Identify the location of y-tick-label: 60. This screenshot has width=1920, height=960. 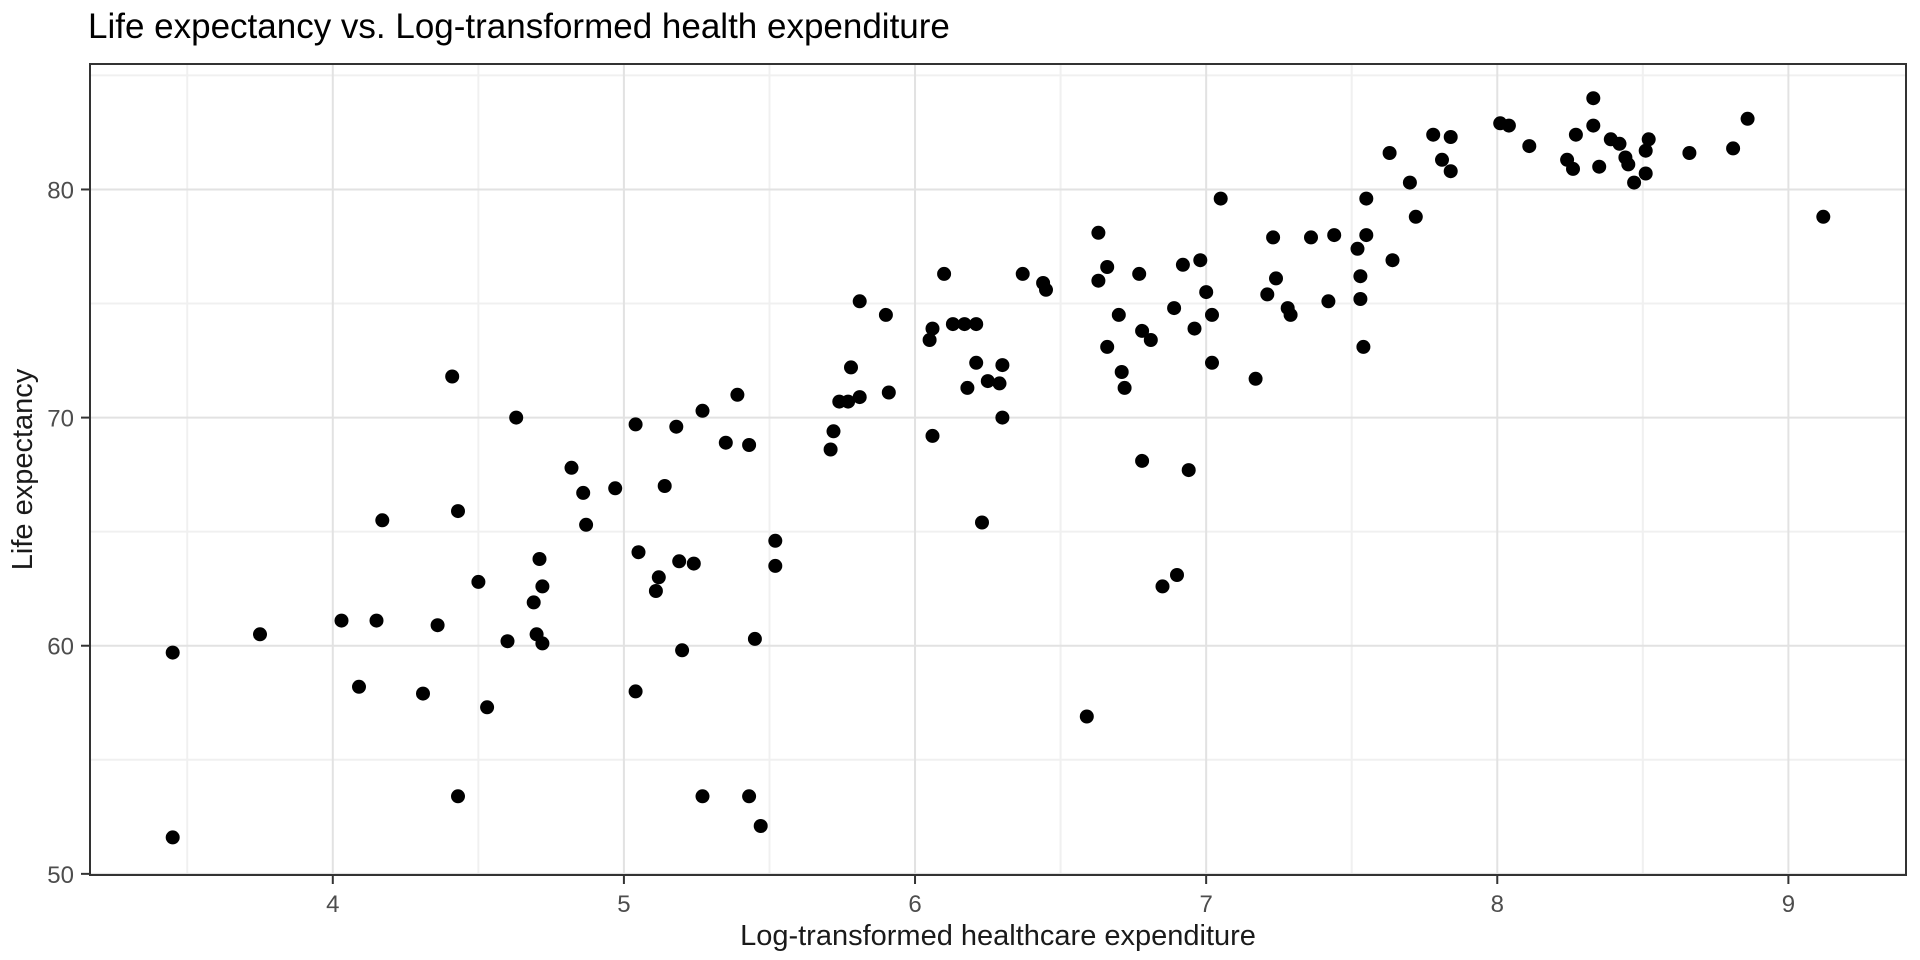
(60, 647).